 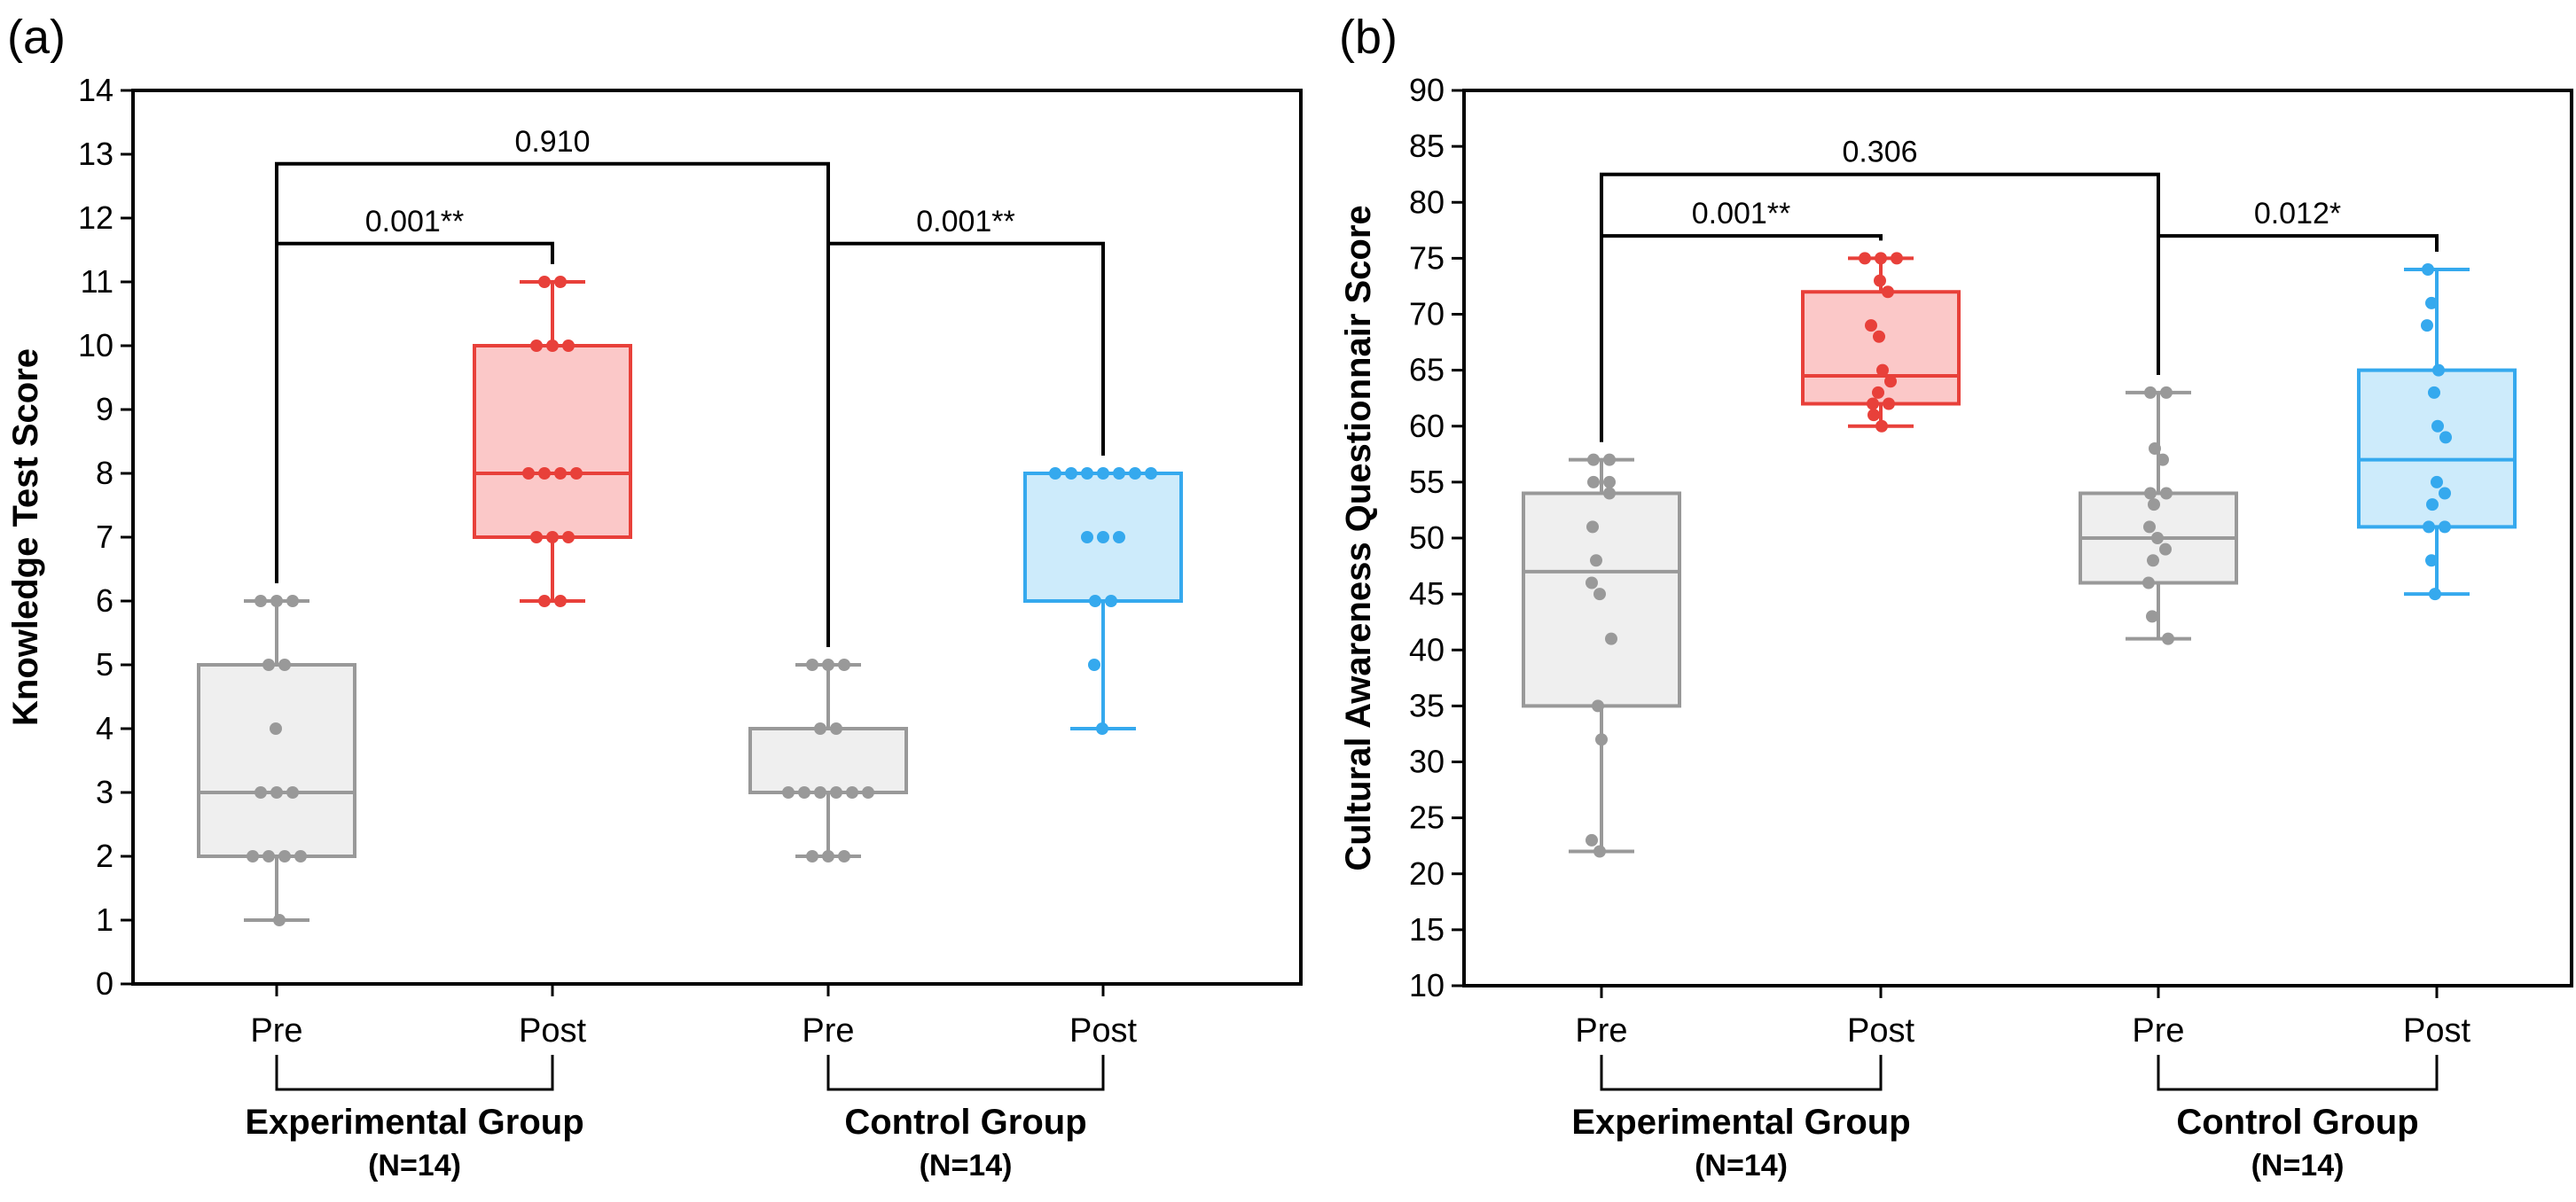 I want to click on y-tick-label: 13, so click(x=96, y=154).